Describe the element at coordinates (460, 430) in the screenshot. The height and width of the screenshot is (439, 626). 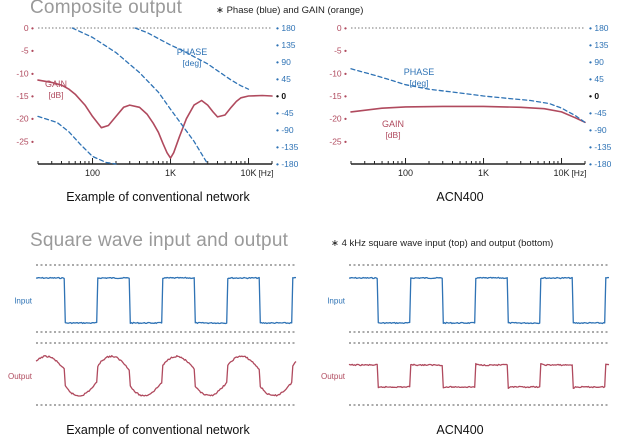
I see `square-caption-acn400: ACN400` at that location.